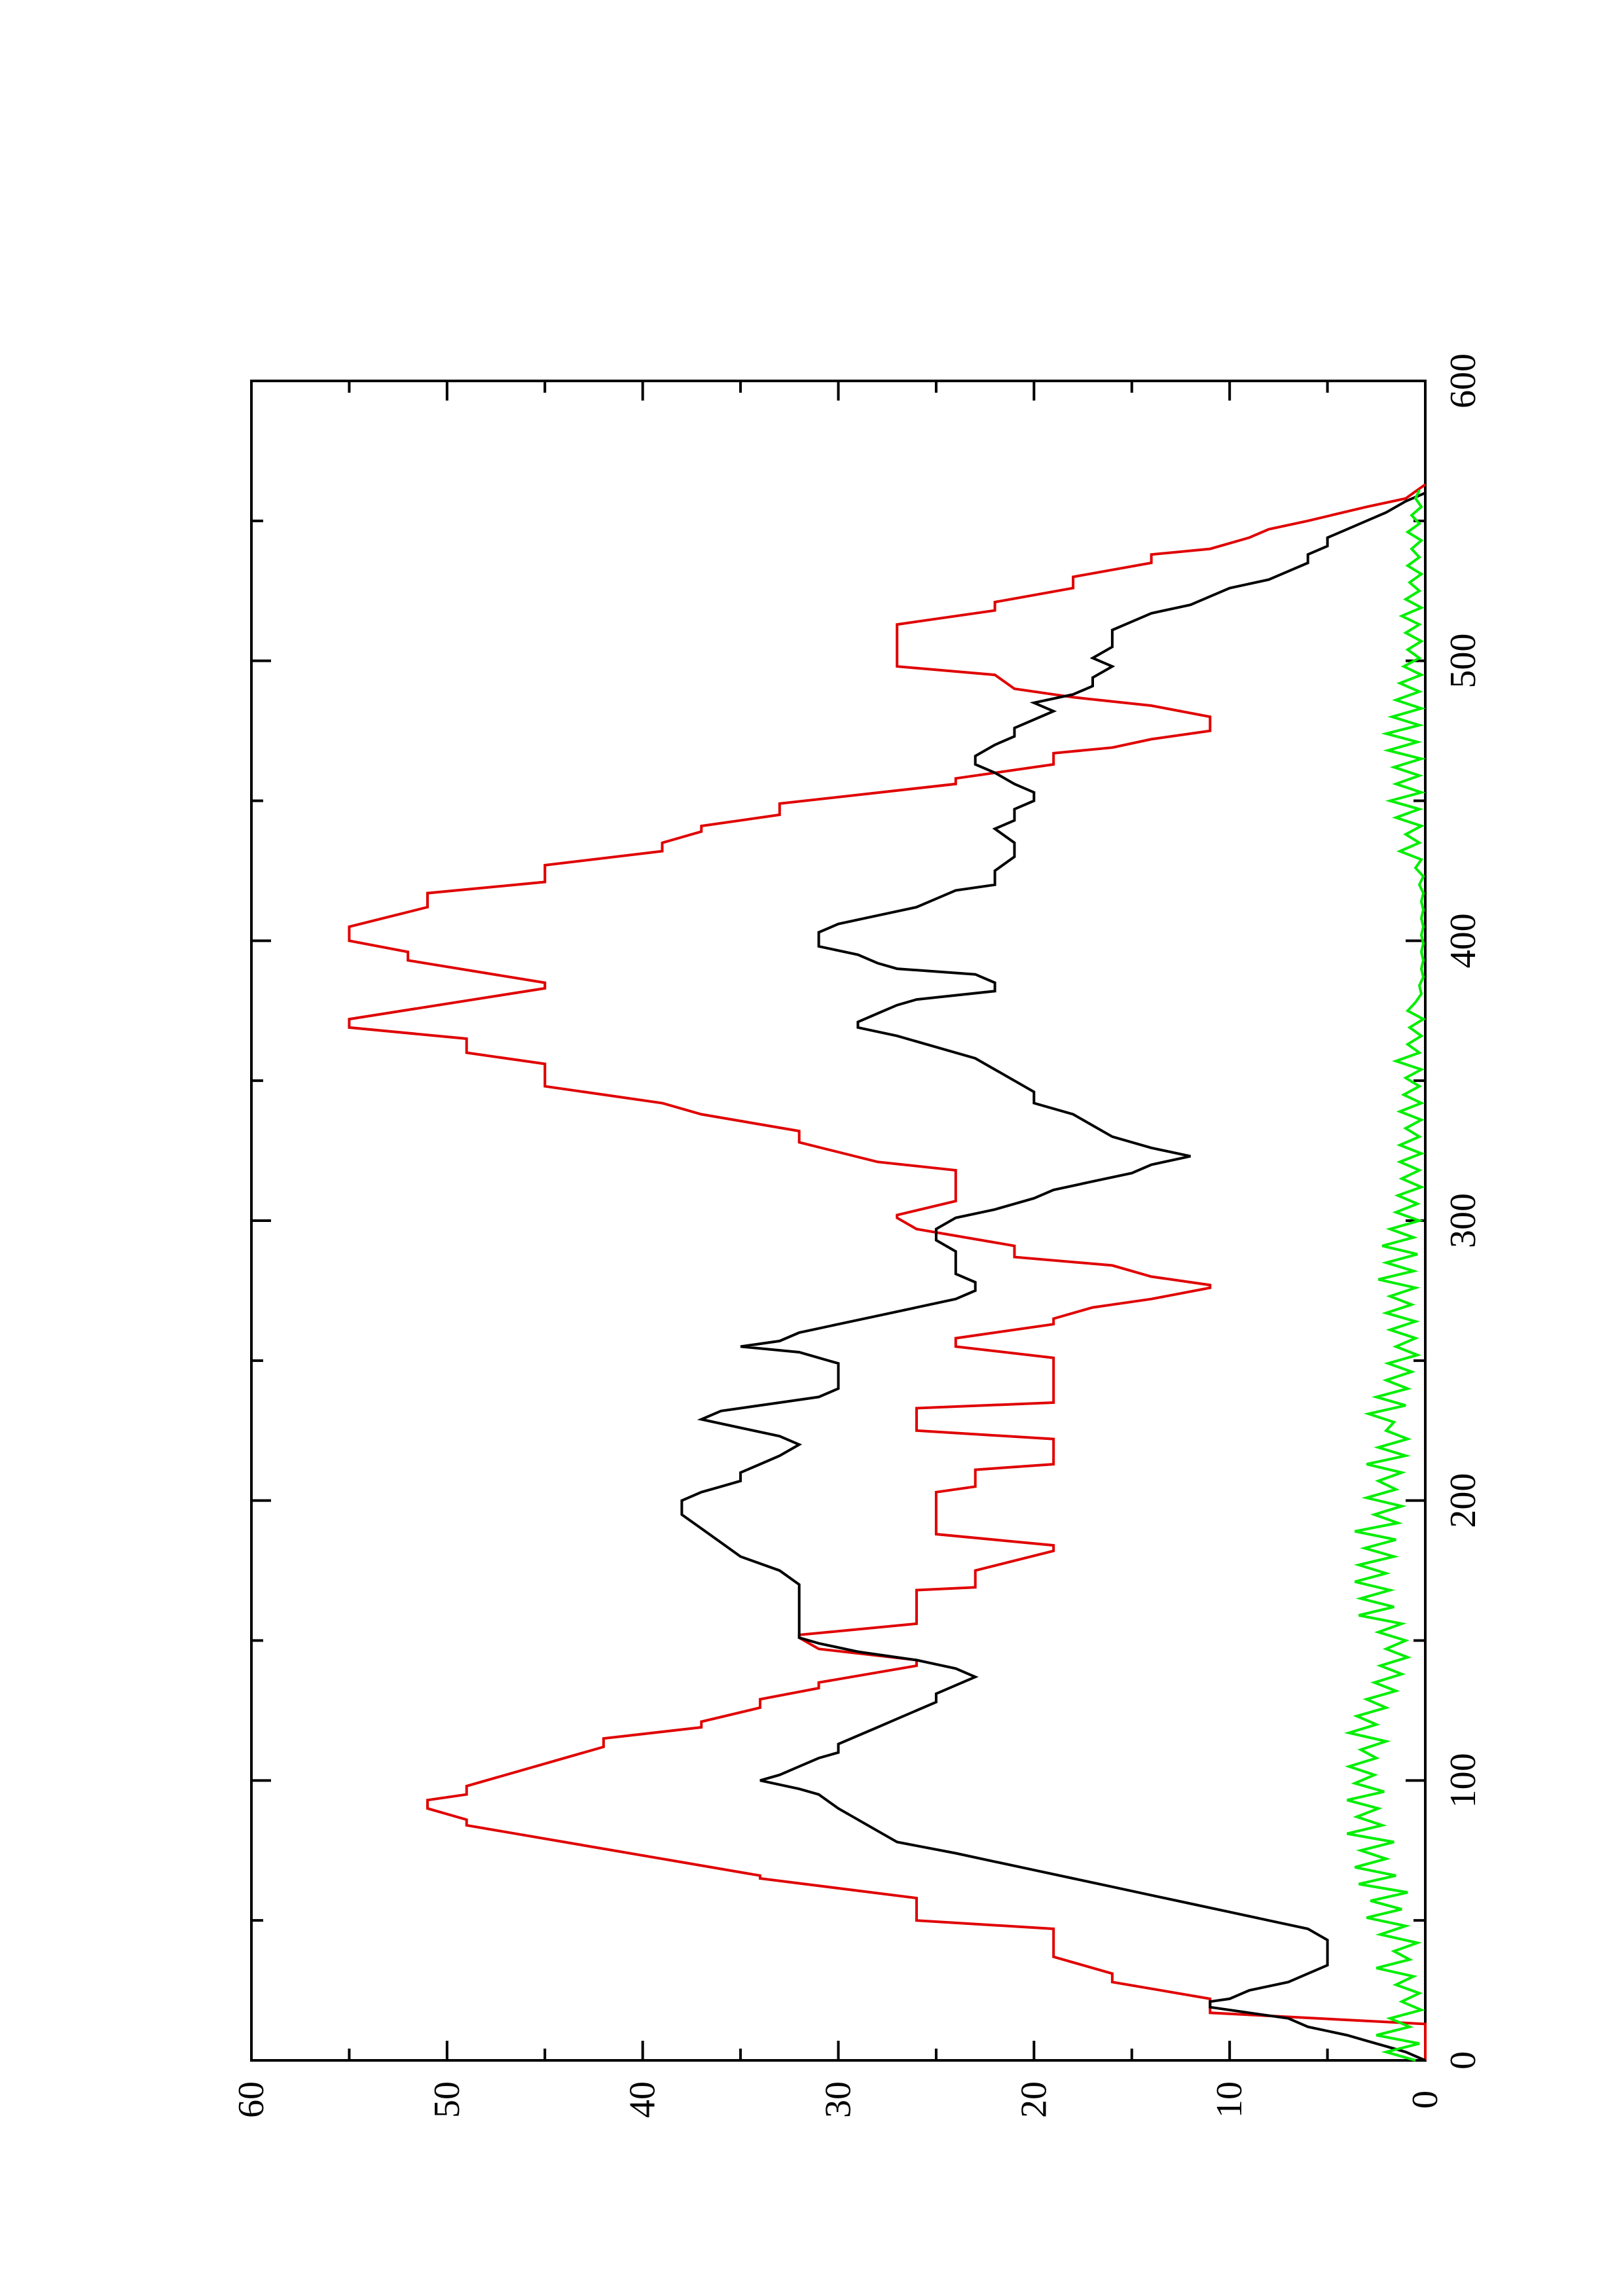 This screenshot has height=2296, width=1623. What do you see at coordinates (1463, 1500) in the screenshot?
I see `x-tick-label: 200` at bounding box center [1463, 1500].